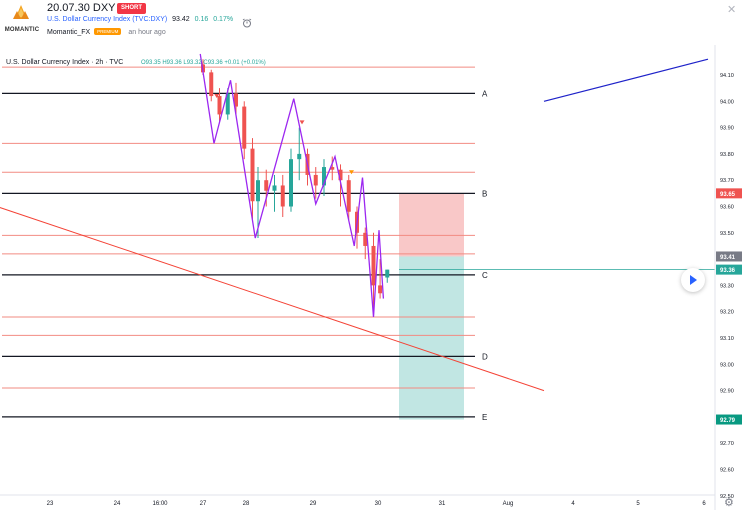 The width and height of the screenshot is (743, 510). What do you see at coordinates (508, 504) in the screenshot?
I see `x-axis-tick: Aug` at bounding box center [508, 504].